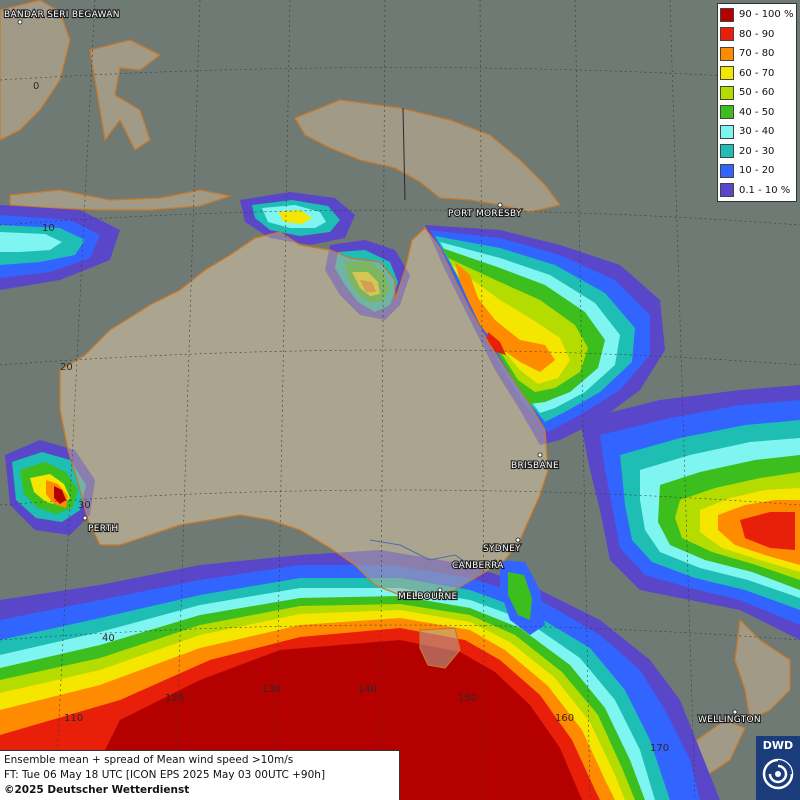  Describe the element at coordinates (108, 638) in the screenshot. I see `lat-label-40: 40` at that location.